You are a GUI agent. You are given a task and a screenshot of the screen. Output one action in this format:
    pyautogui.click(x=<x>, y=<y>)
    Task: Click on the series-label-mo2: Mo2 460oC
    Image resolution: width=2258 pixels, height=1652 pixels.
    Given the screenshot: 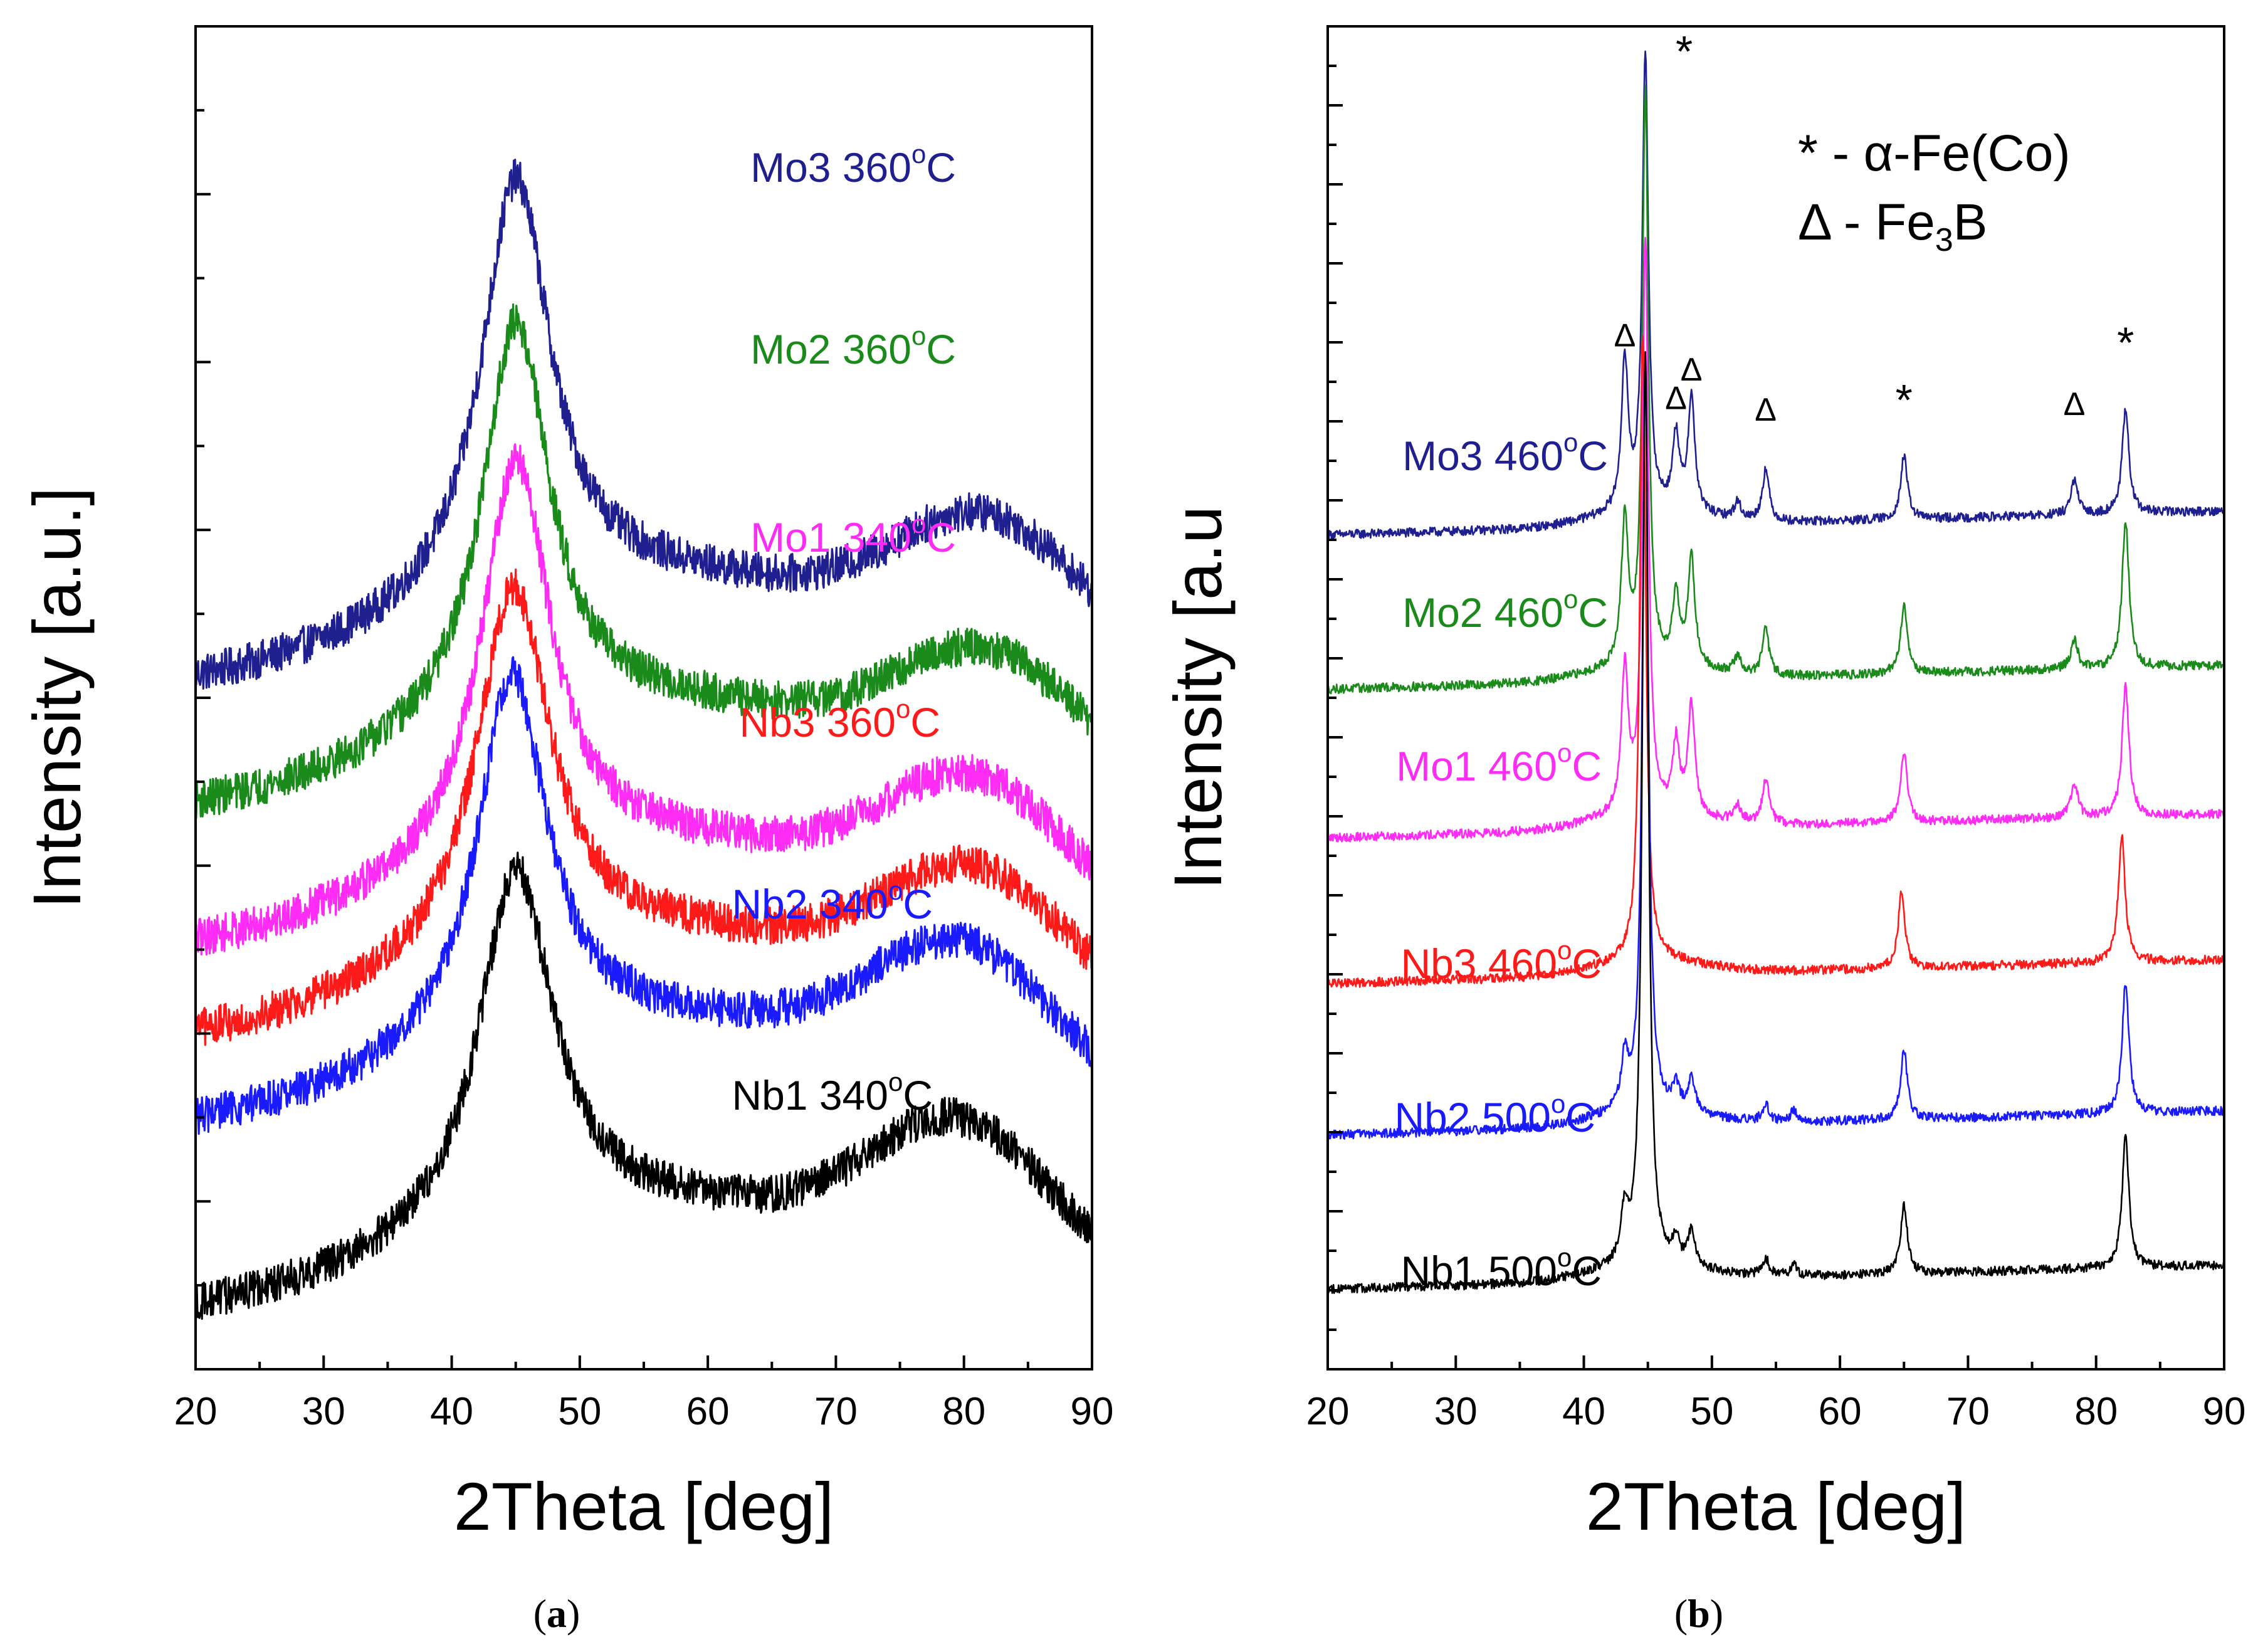 What is the action you would take?
    pyautogui.click(x=1505, y=610)
    